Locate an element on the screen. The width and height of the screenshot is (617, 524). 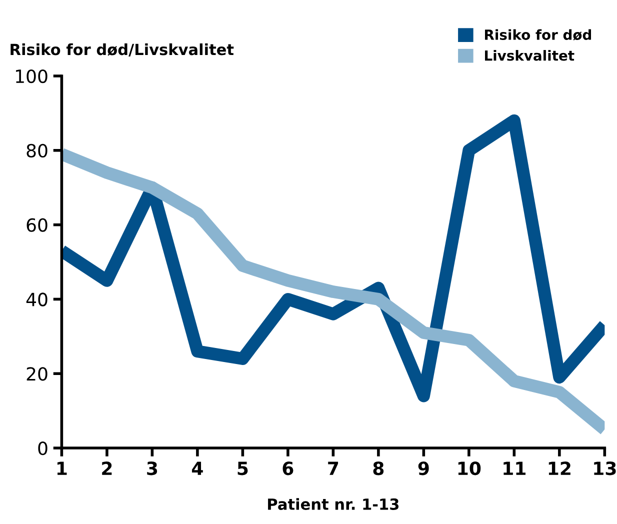
x-tick-label: 5 is located at coordinates (243, 469).